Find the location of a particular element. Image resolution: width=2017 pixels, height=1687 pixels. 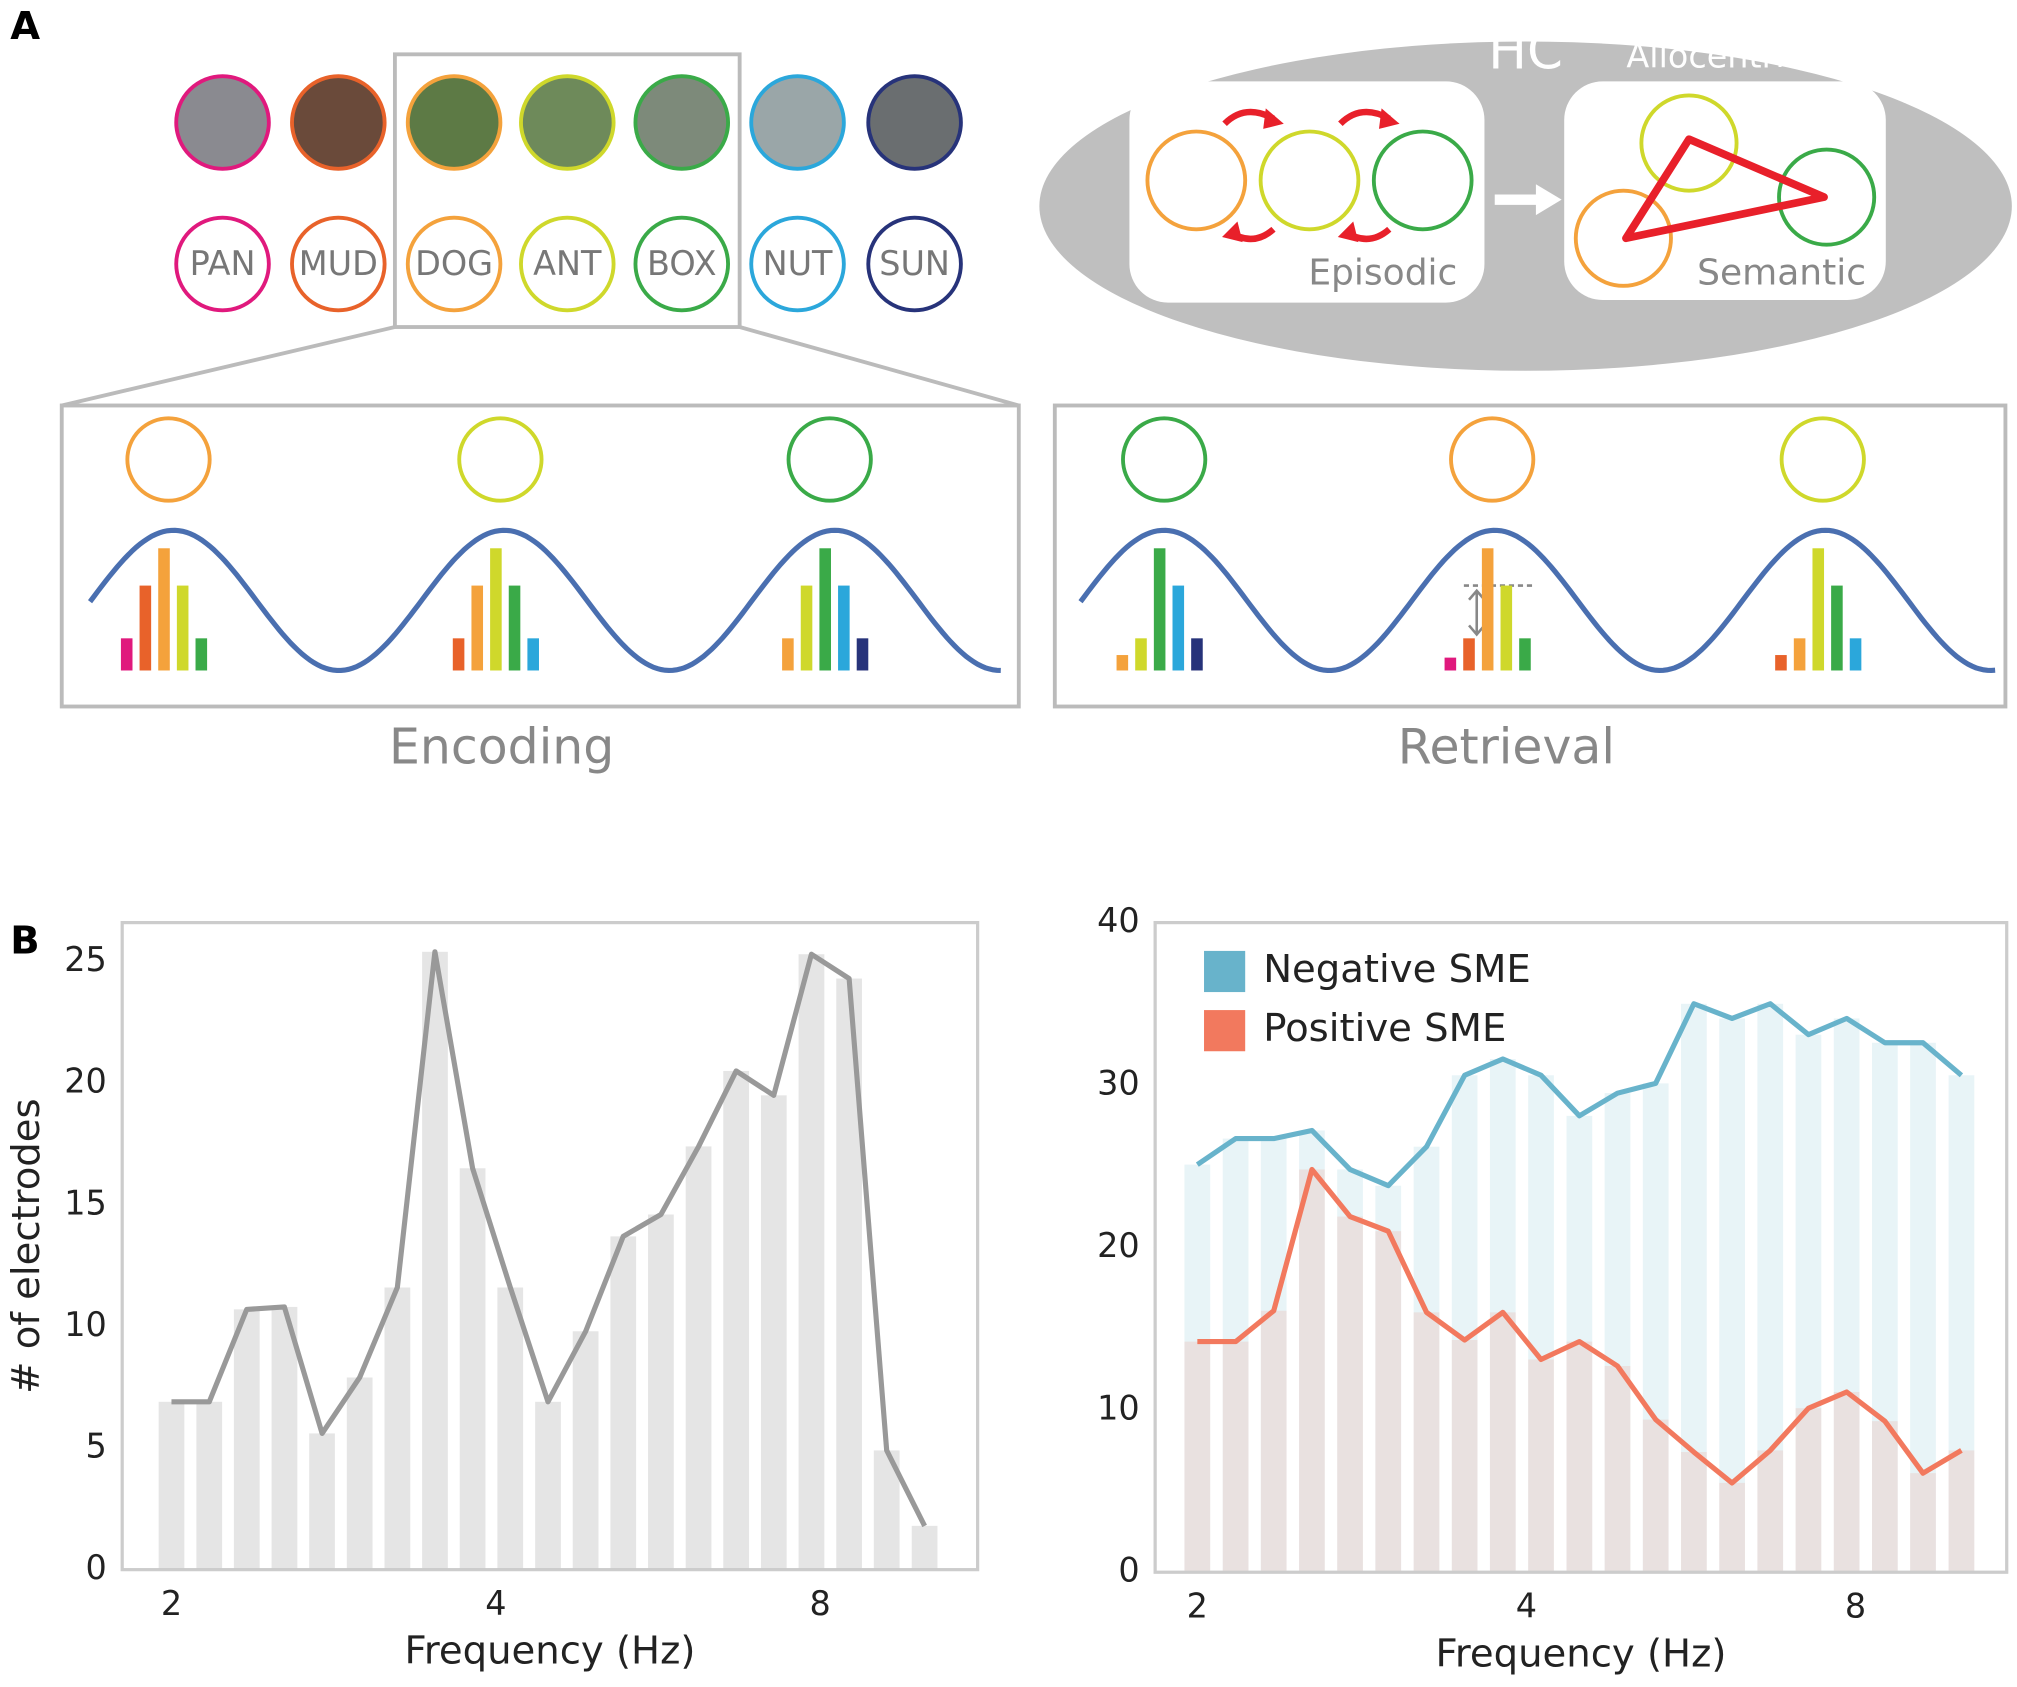

panel-label: A is located at coordinates (25, 26).